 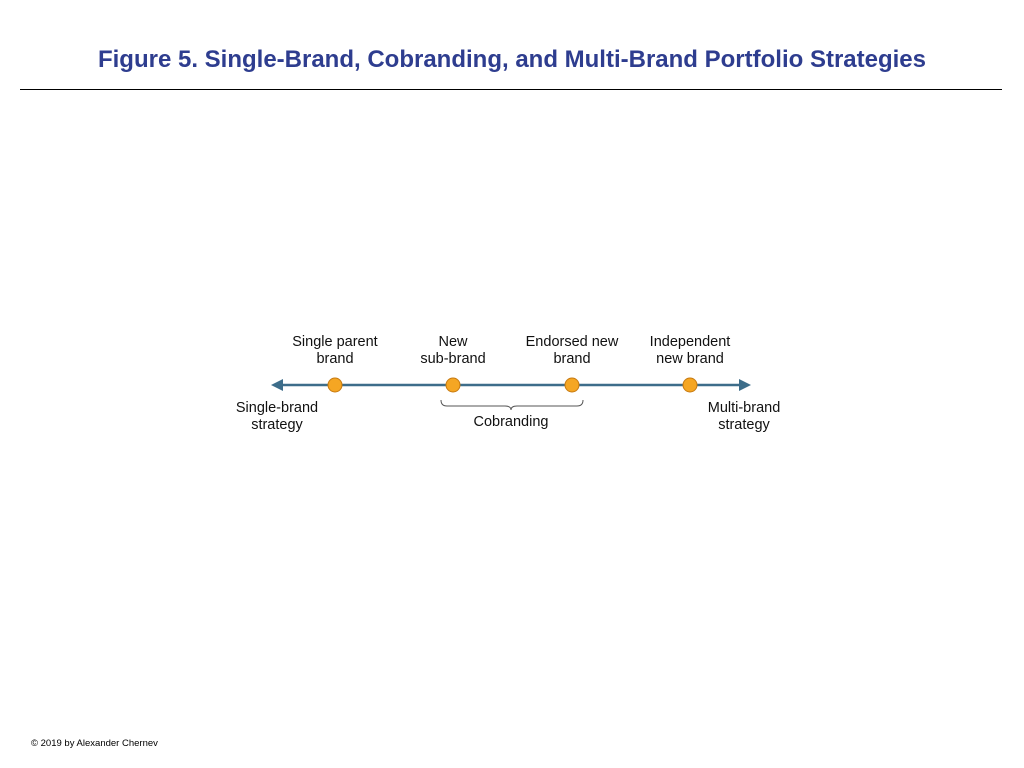 I want to click on point-independent-new-brand, so click(x=690, y=385).